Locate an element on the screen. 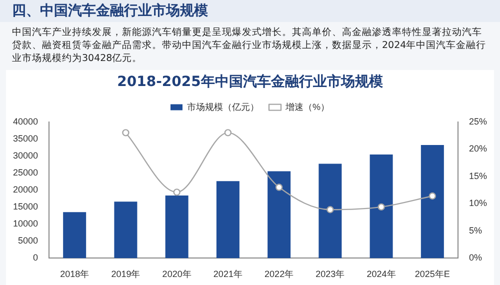  y2-tick-label: 10% is located at coordinates (477, 203).